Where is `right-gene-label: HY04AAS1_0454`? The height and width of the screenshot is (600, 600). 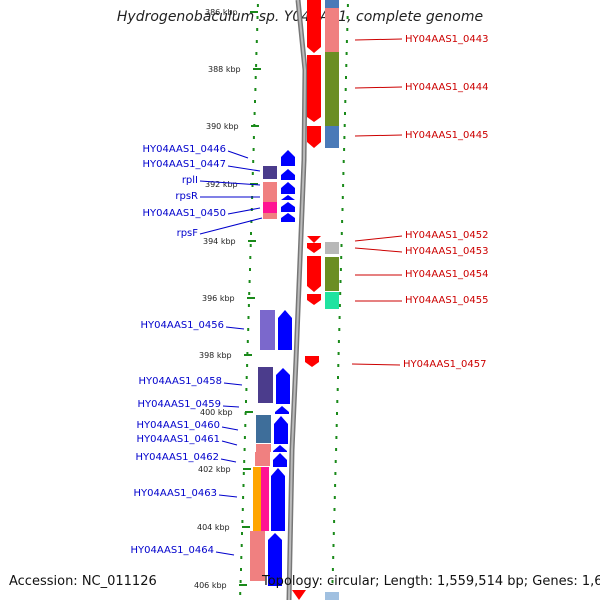 right-gene-label: HY04AAS1_0454 is located at coordinates (446, 274).